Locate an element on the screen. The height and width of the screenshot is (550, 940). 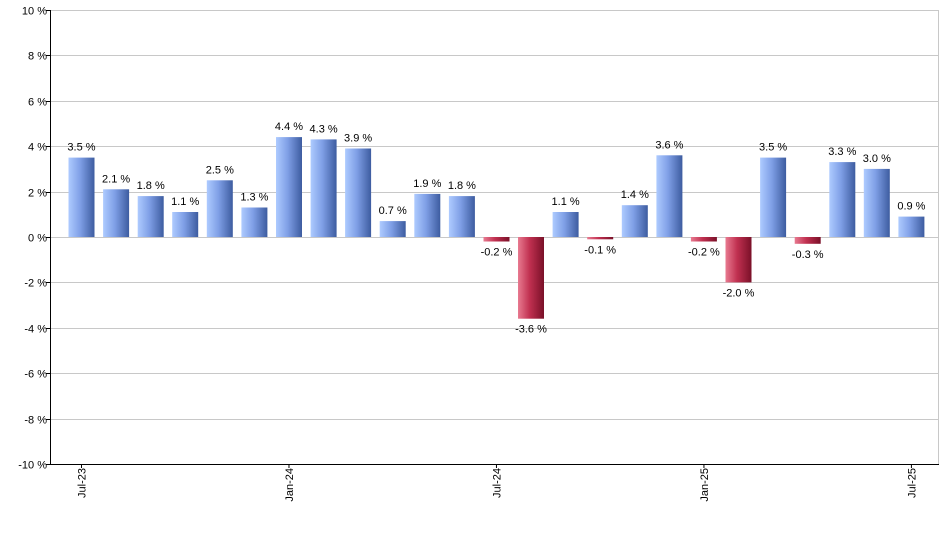
y-tick-label: 4 % is located at coordinates (37, 148).